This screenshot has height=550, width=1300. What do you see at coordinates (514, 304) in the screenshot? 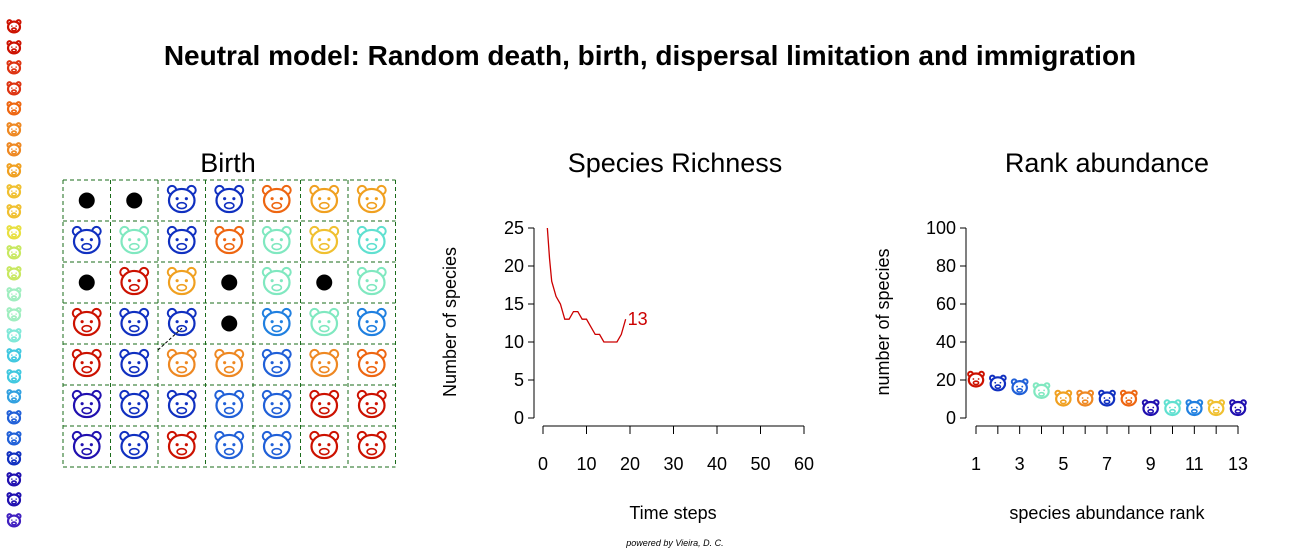
I see `y-tick-label: 15` at bounding box center [514, 304].